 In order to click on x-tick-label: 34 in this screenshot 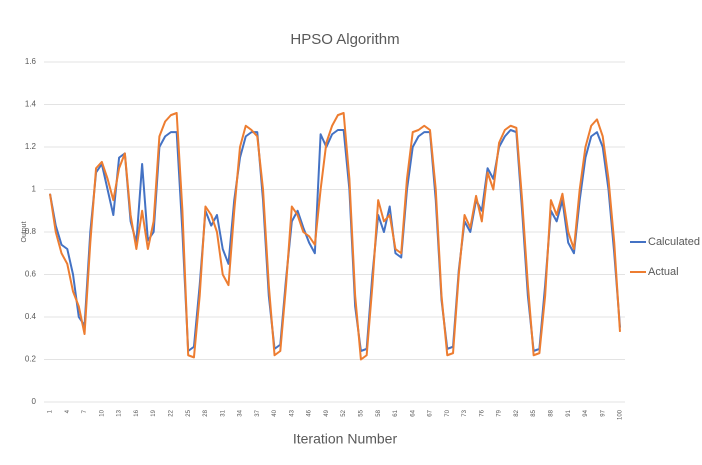, I will do `click(241, 412)`.